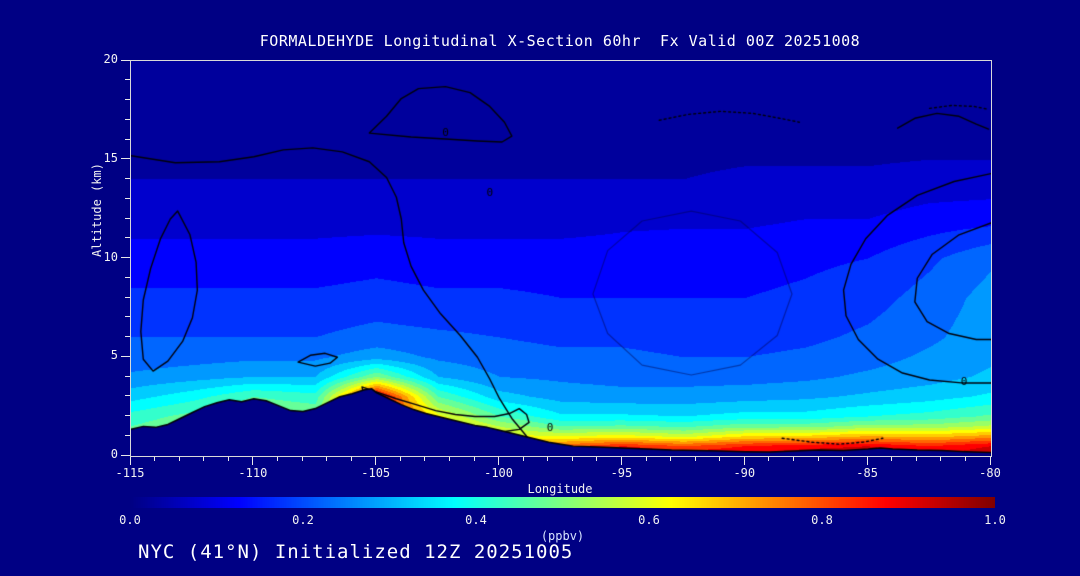 Image resolution: width=1080 pixels, height=576 pixels. What do you see at coordinates (303, 520) in the screenshot?
I see `colorbar-tick-label: 0.2` at bounding box center [303, 520].